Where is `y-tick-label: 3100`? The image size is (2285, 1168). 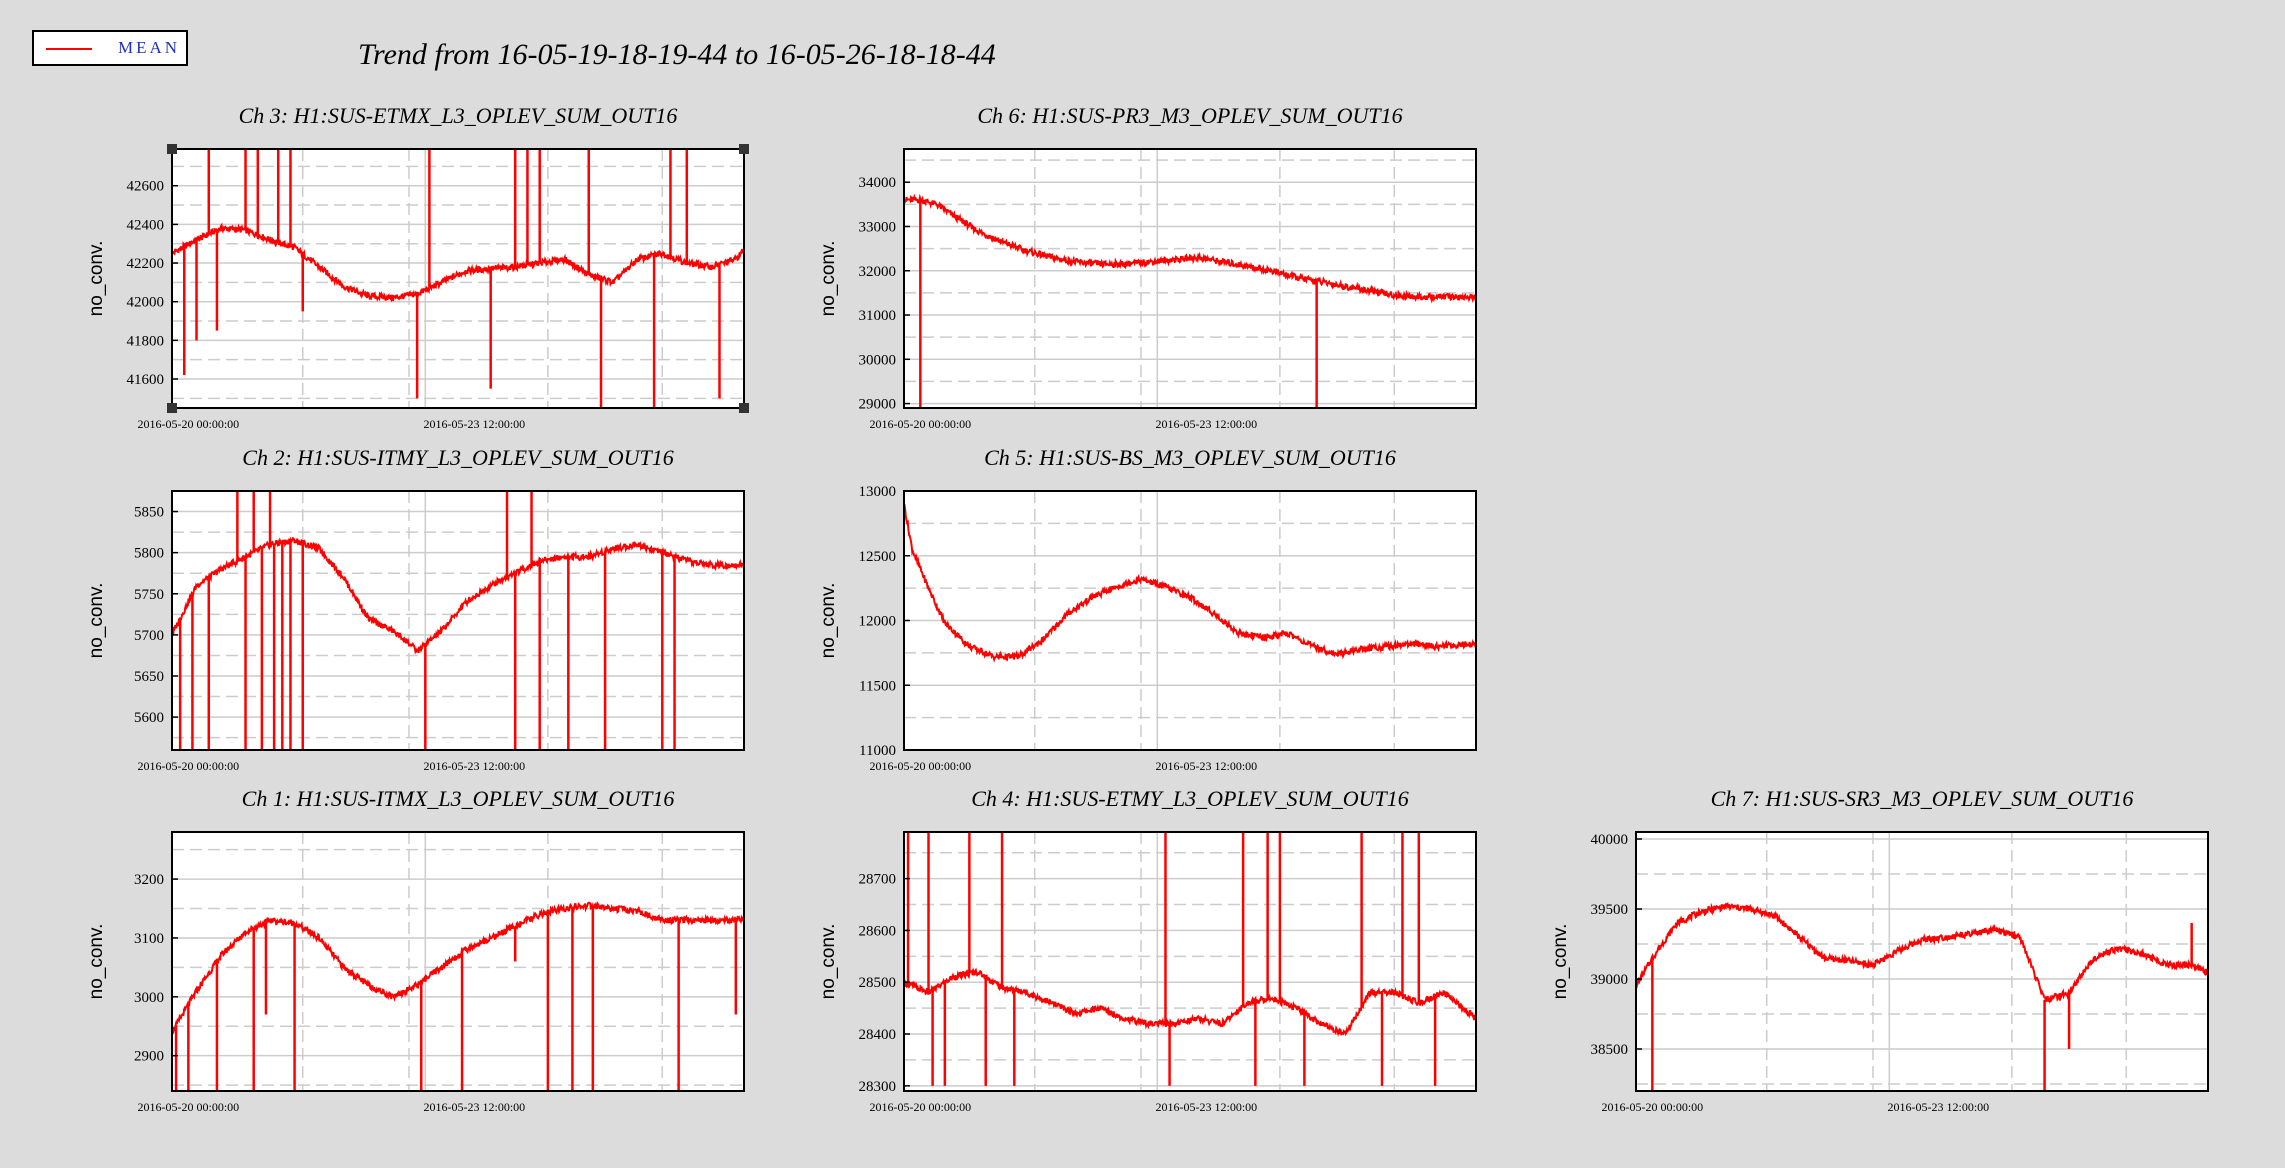 y-tick-label: 3100 is located at coordinates (149, 939).